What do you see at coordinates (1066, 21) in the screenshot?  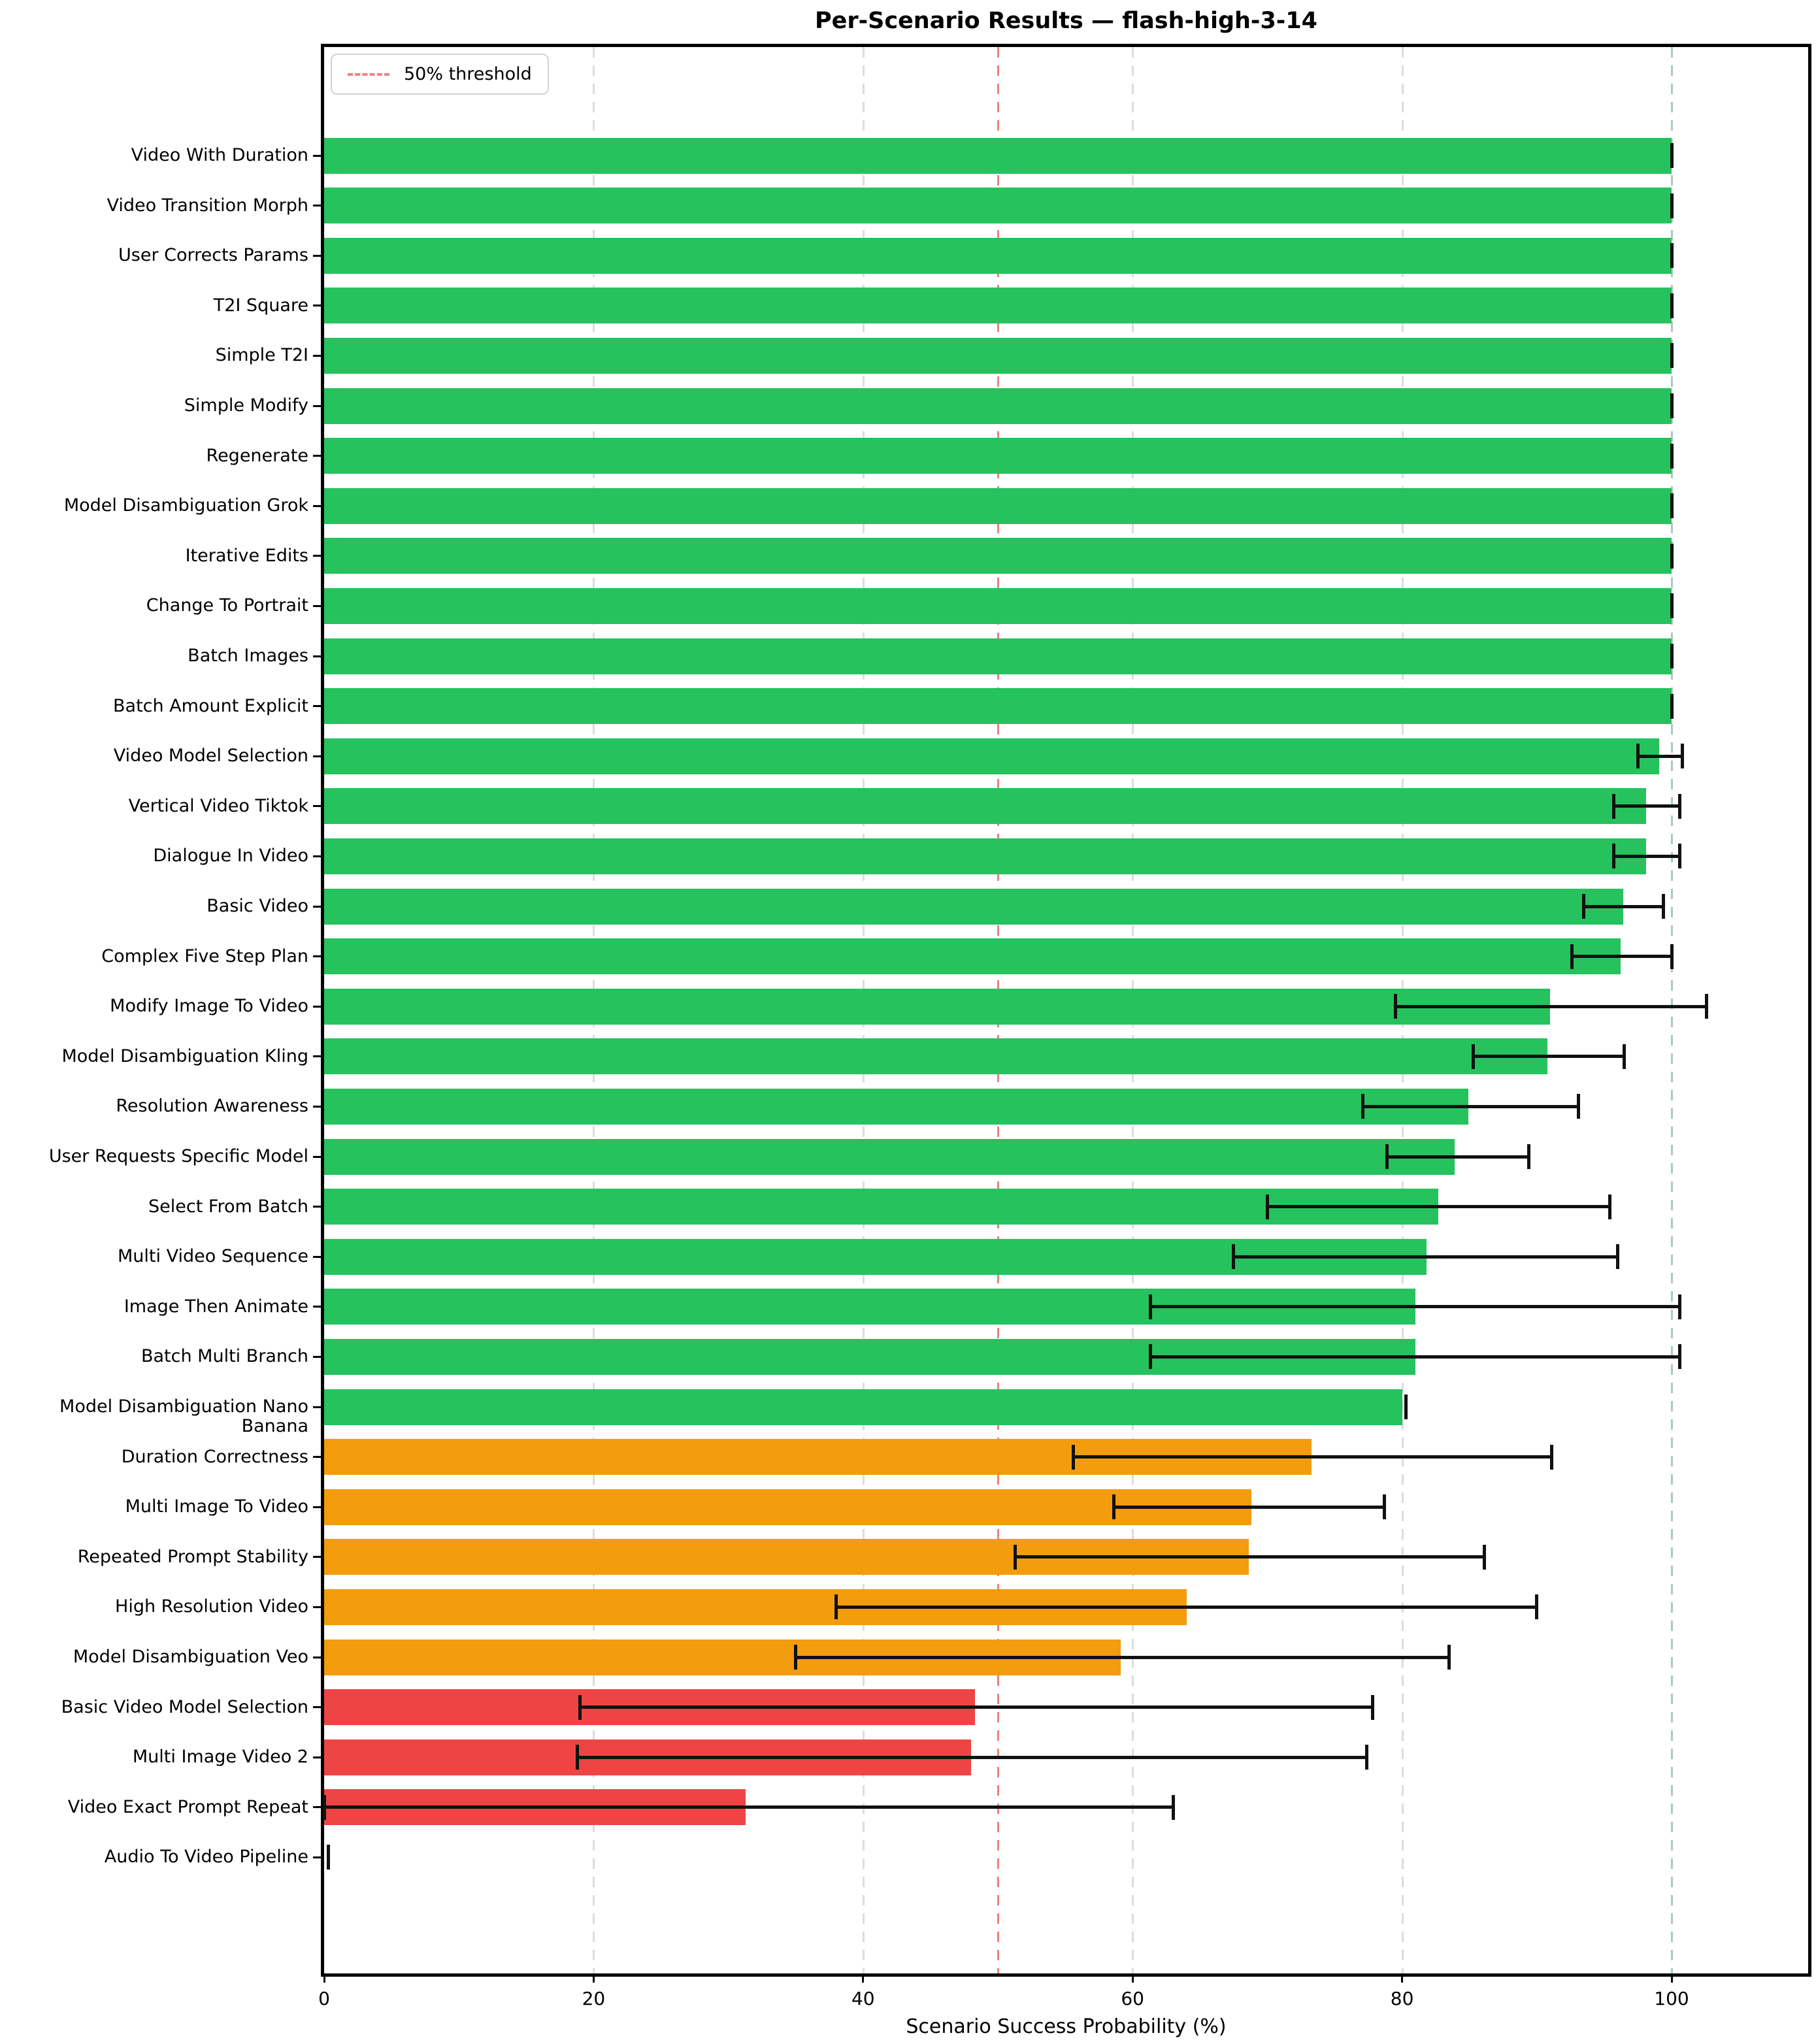 I see `chart-title: Per-Scenario Results — flash-high-3-14` at bounding box center [1066, 21].